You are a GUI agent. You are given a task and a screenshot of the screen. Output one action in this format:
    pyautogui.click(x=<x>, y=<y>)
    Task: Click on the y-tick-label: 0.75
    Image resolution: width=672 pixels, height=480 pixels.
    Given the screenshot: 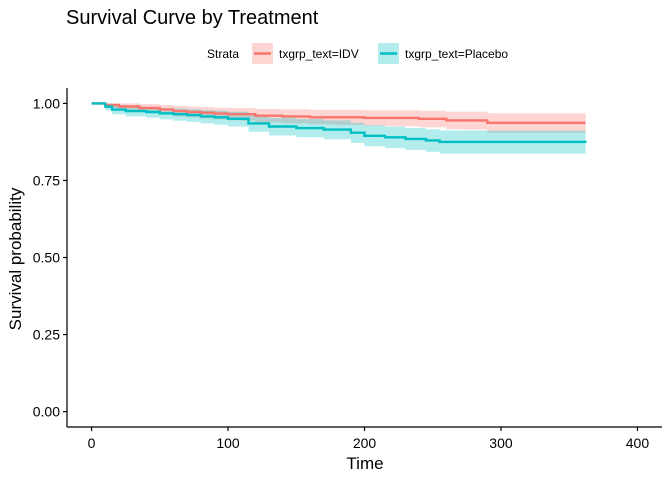 What is the action you would take?
    pyautogui.click(x=46, y=180)
    